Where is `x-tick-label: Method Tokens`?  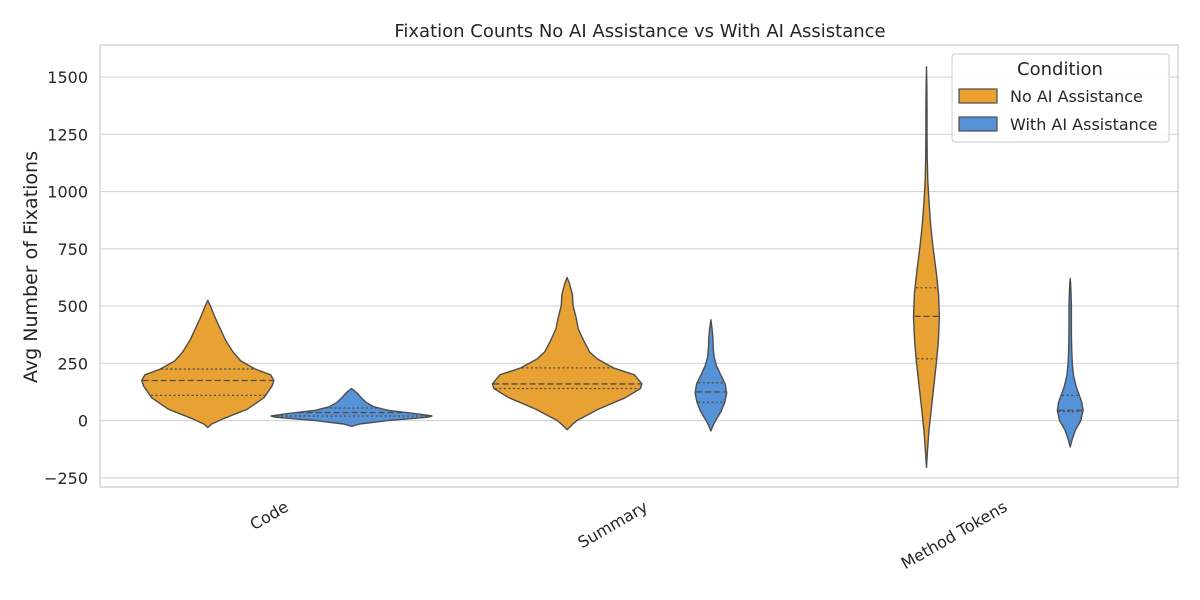
x-tick-label: Method Tokens is located at coordinates (954, 535).